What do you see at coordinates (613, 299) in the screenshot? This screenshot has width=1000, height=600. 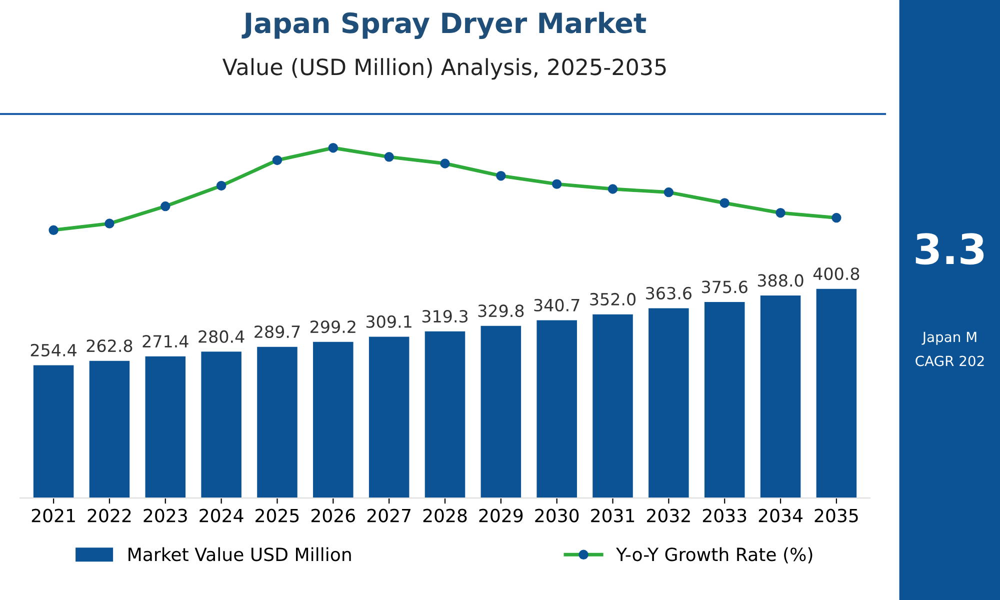 I see `data-label: 352.0` at bounding box center [613, 299].